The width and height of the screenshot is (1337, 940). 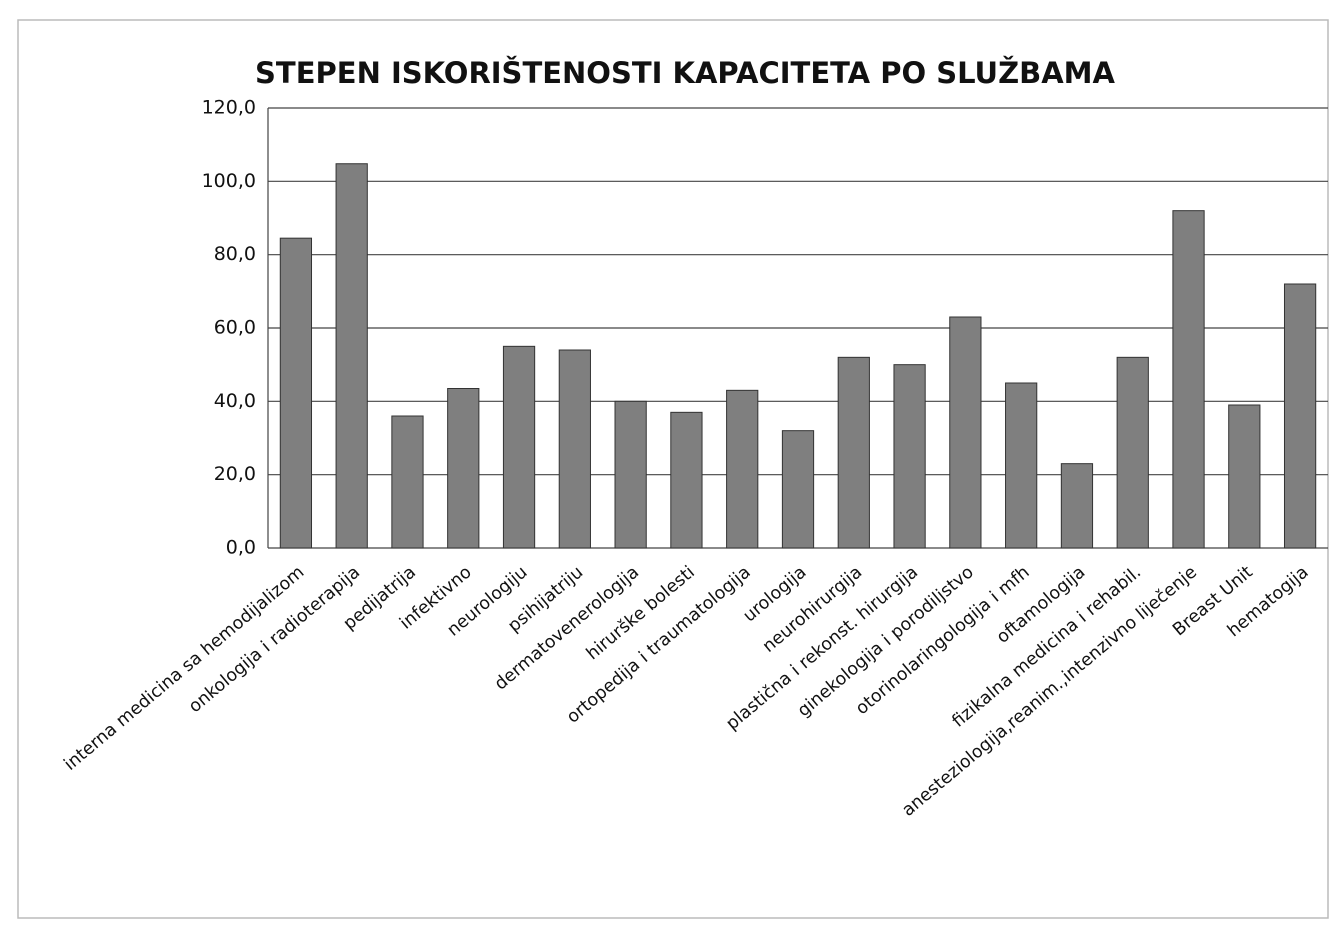 What do you see at coordinates (235, 254) in the screenshot?
I see `y-tick-label: 80,0` at bounding box center [235, 254].